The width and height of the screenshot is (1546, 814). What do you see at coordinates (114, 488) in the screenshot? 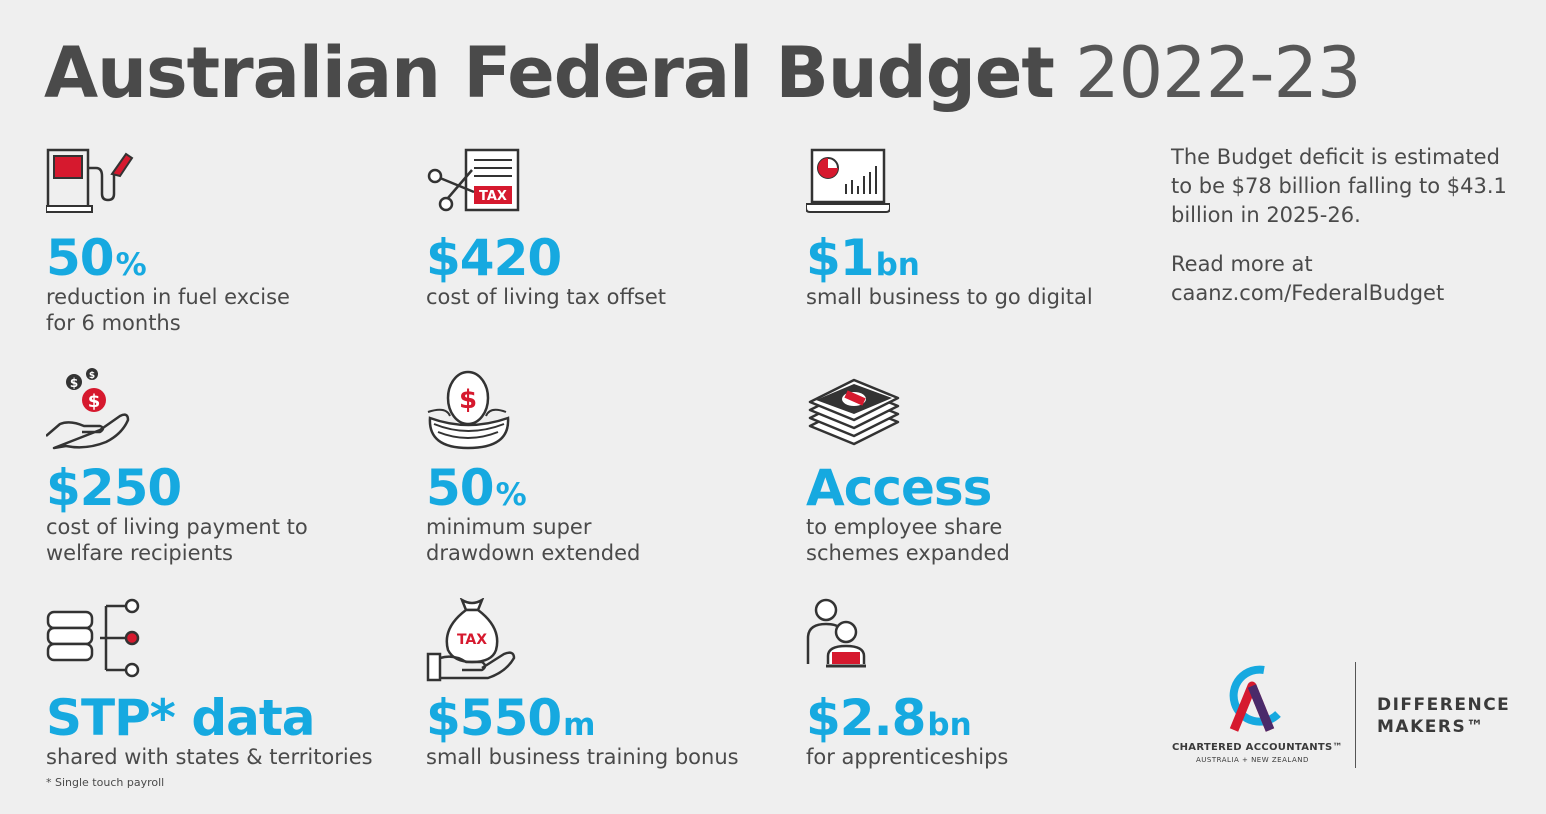
I see `stat-value: $250` at bounding box center [114, 488].